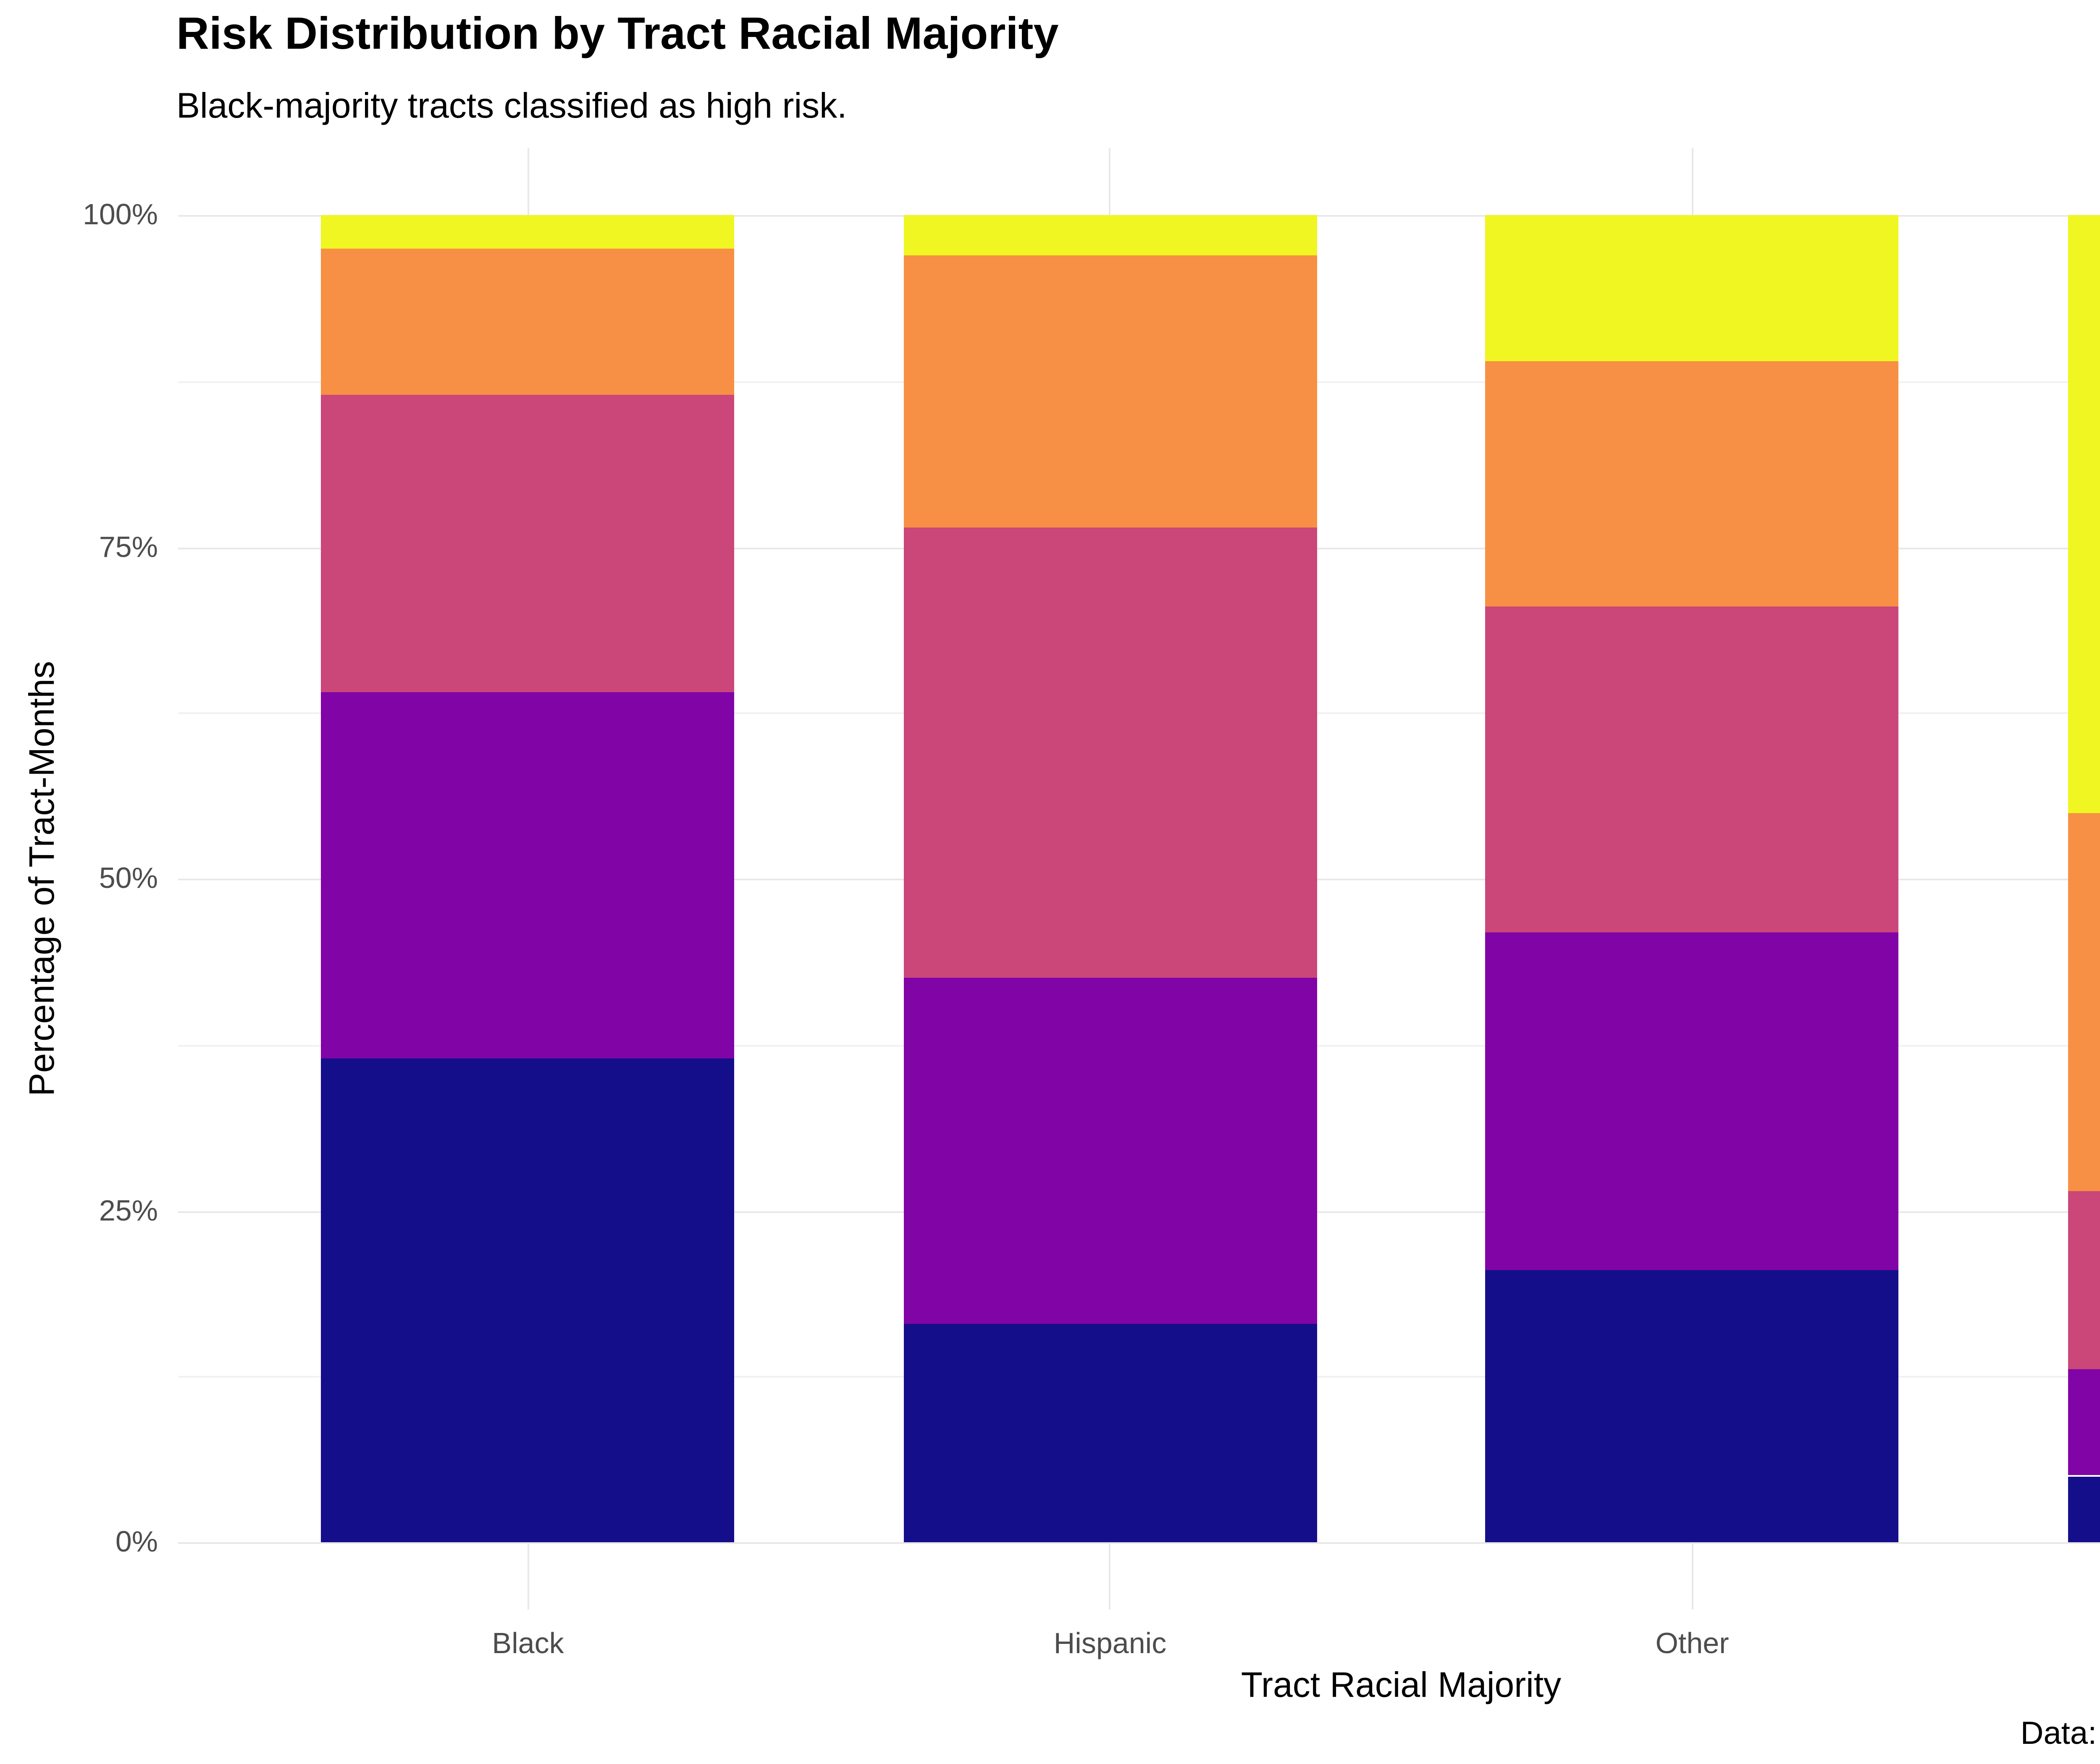  Describe the element at coordinates (1110, 1432) in the screenshot. I see `bar-segment-hispanic-highest-risk` at that location.